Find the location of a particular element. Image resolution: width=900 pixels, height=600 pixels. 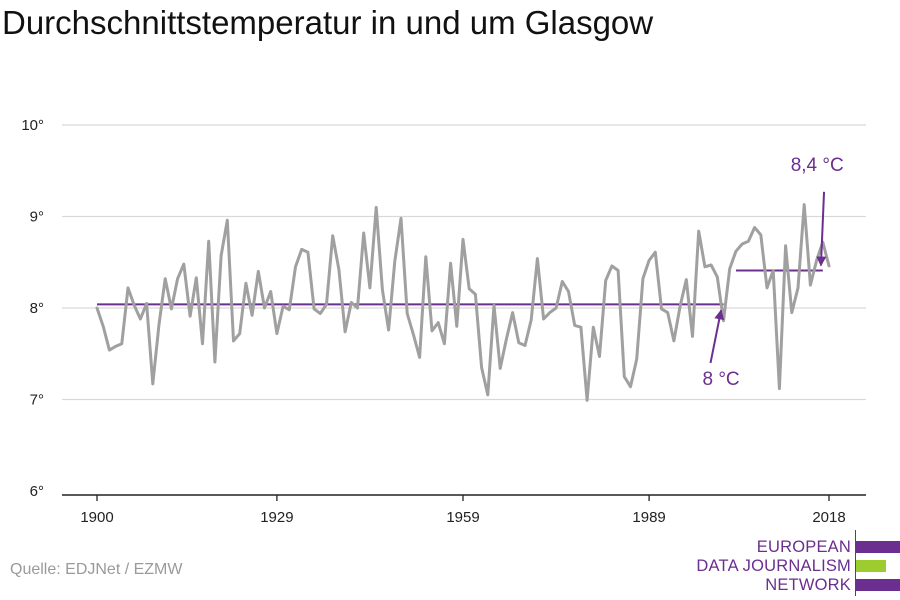

y-tick-label: 6° is located at coordinates (37, 491).